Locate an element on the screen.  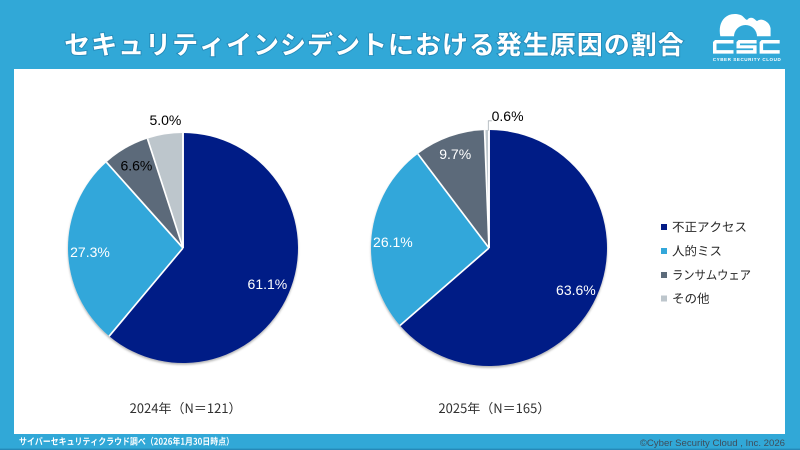
svg-text: 5.0% is located at coordinates (165, 120).